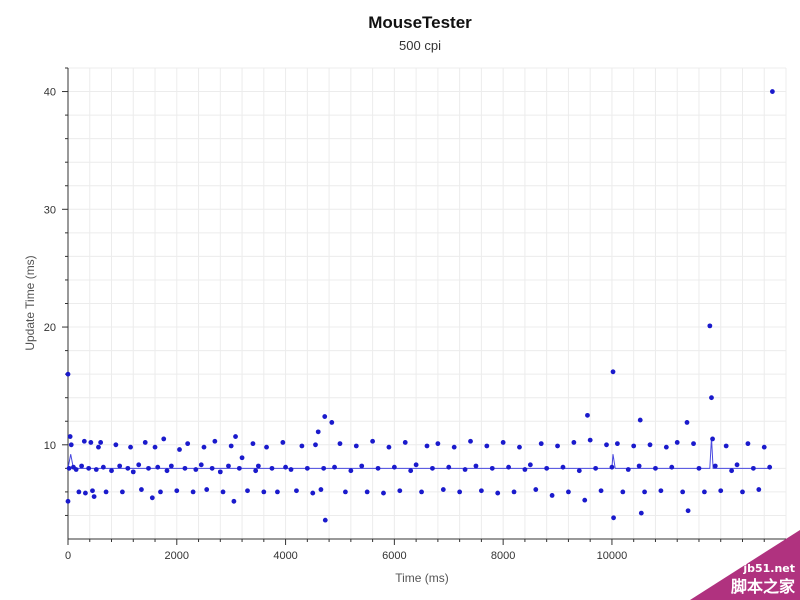 The width and height of the screenshot is (800, 600). Describe the element at coordinates (30, 302) in the screenshot. I see `y-axis-label: Update Time (ms)` at that location.